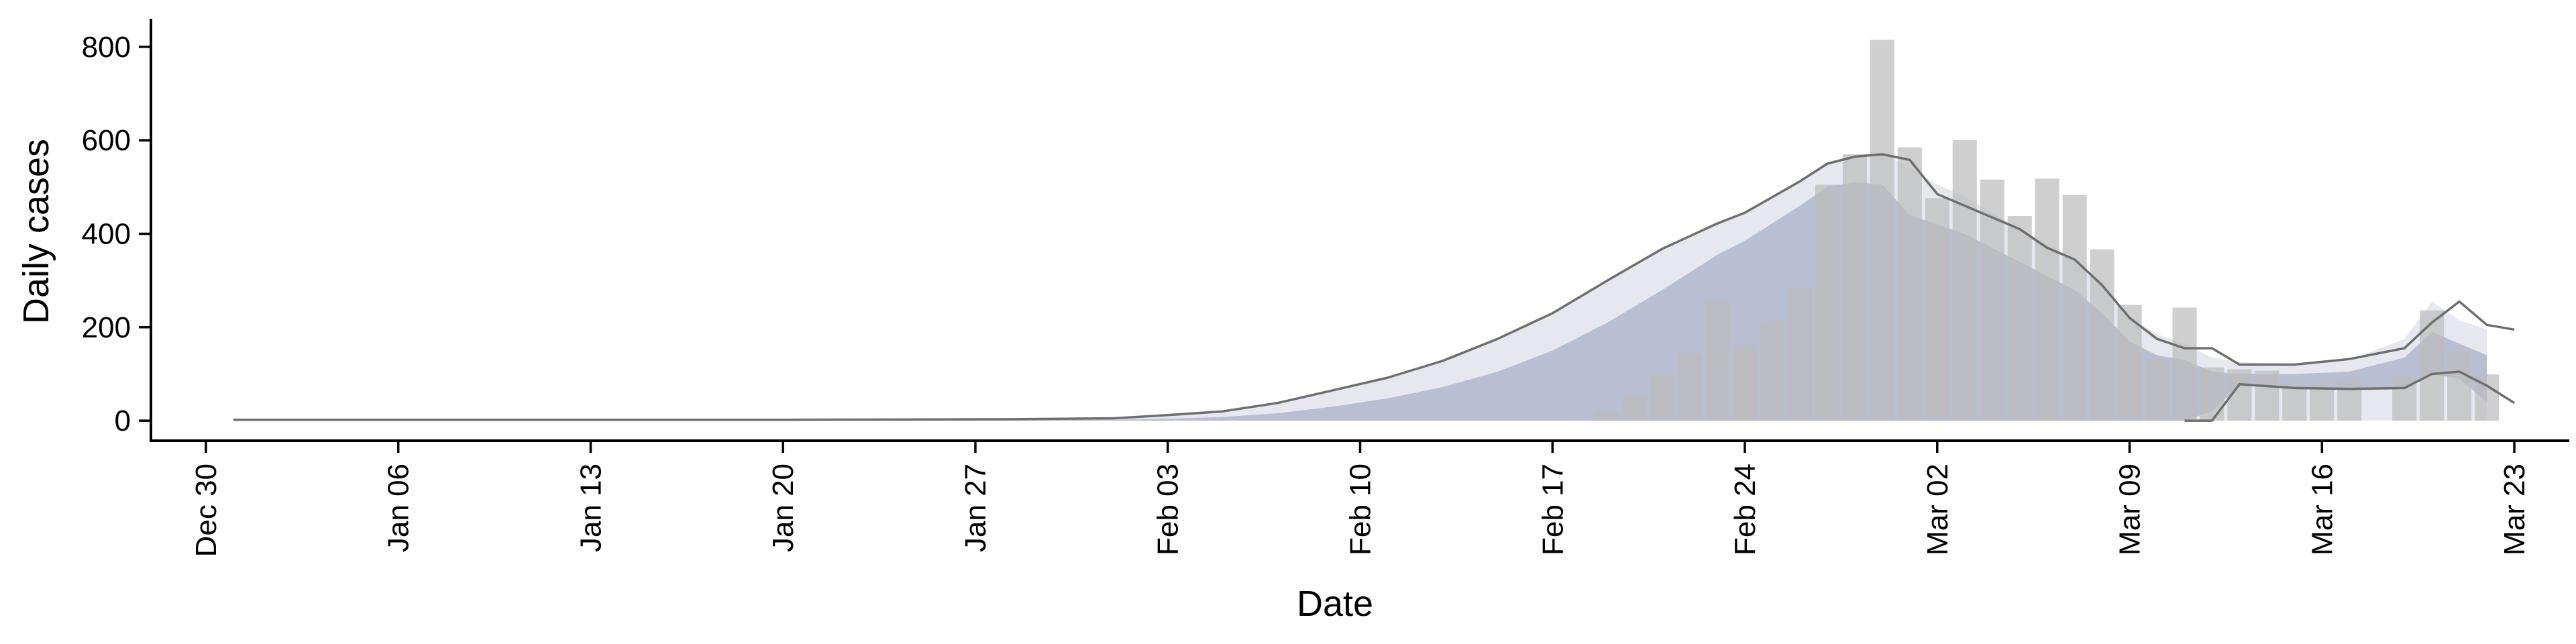 This screenshot has width=2576, height=644. Describe the element at coordinates (1360, 509) in the screenshot. I see `x-tick-label: Feb 10` at that location.